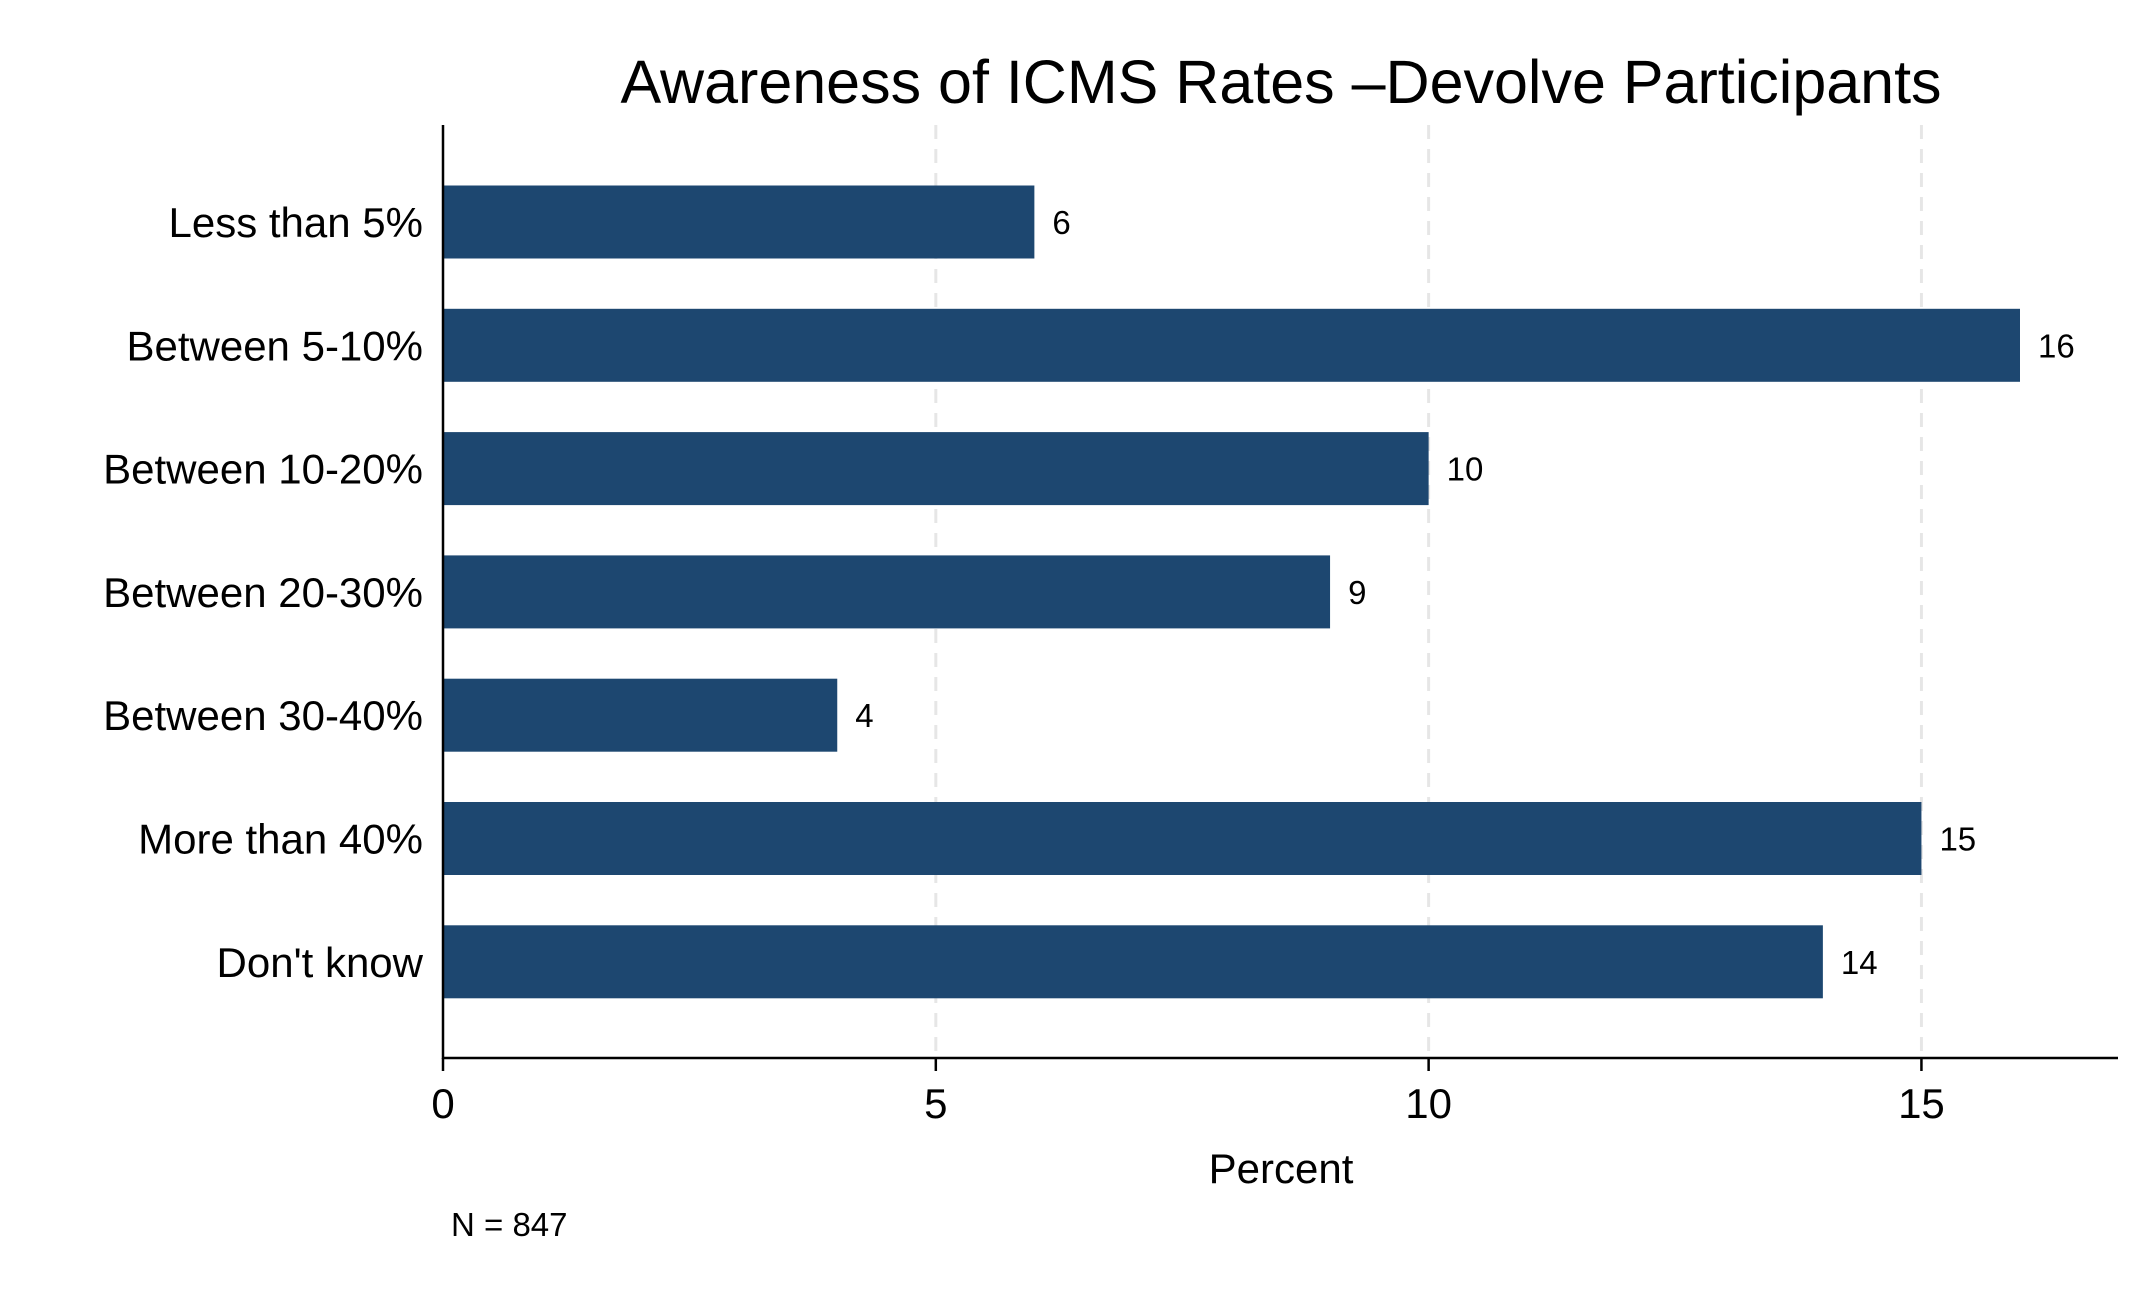 The width and height of the screenshot is (2150, 1290). I want to click on category-label-between-5-10: Between 5-10%, so click(274, 345).